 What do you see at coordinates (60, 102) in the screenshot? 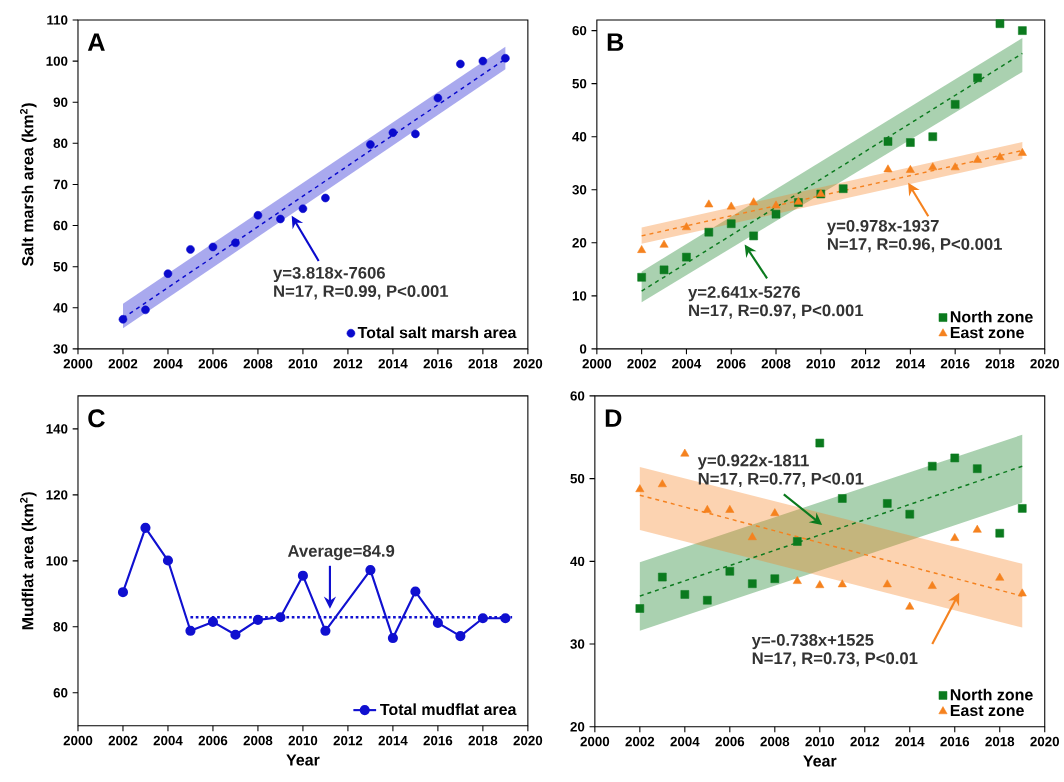
I see `y-tick-label: 90` at bounding box center [60, 102].